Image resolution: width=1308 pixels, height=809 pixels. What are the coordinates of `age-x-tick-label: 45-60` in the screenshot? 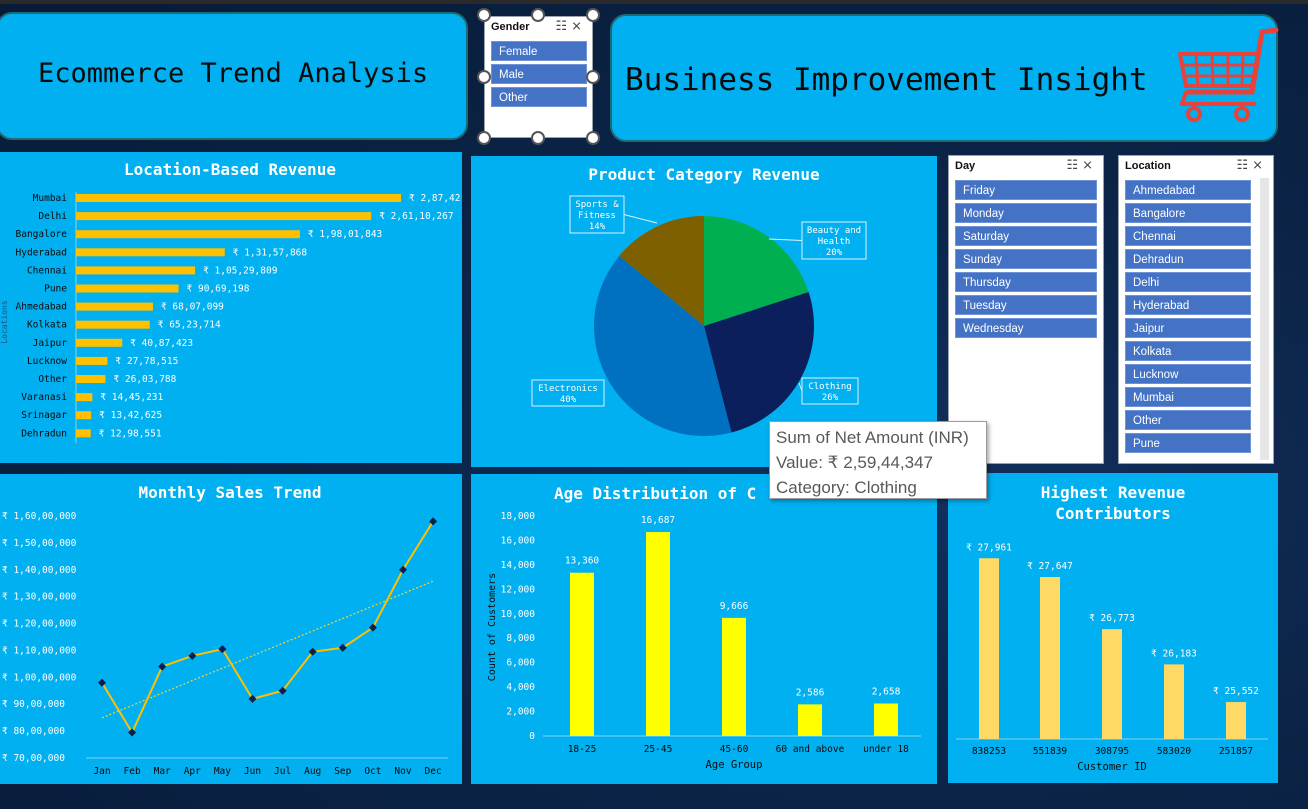 It's located at (734, 749).